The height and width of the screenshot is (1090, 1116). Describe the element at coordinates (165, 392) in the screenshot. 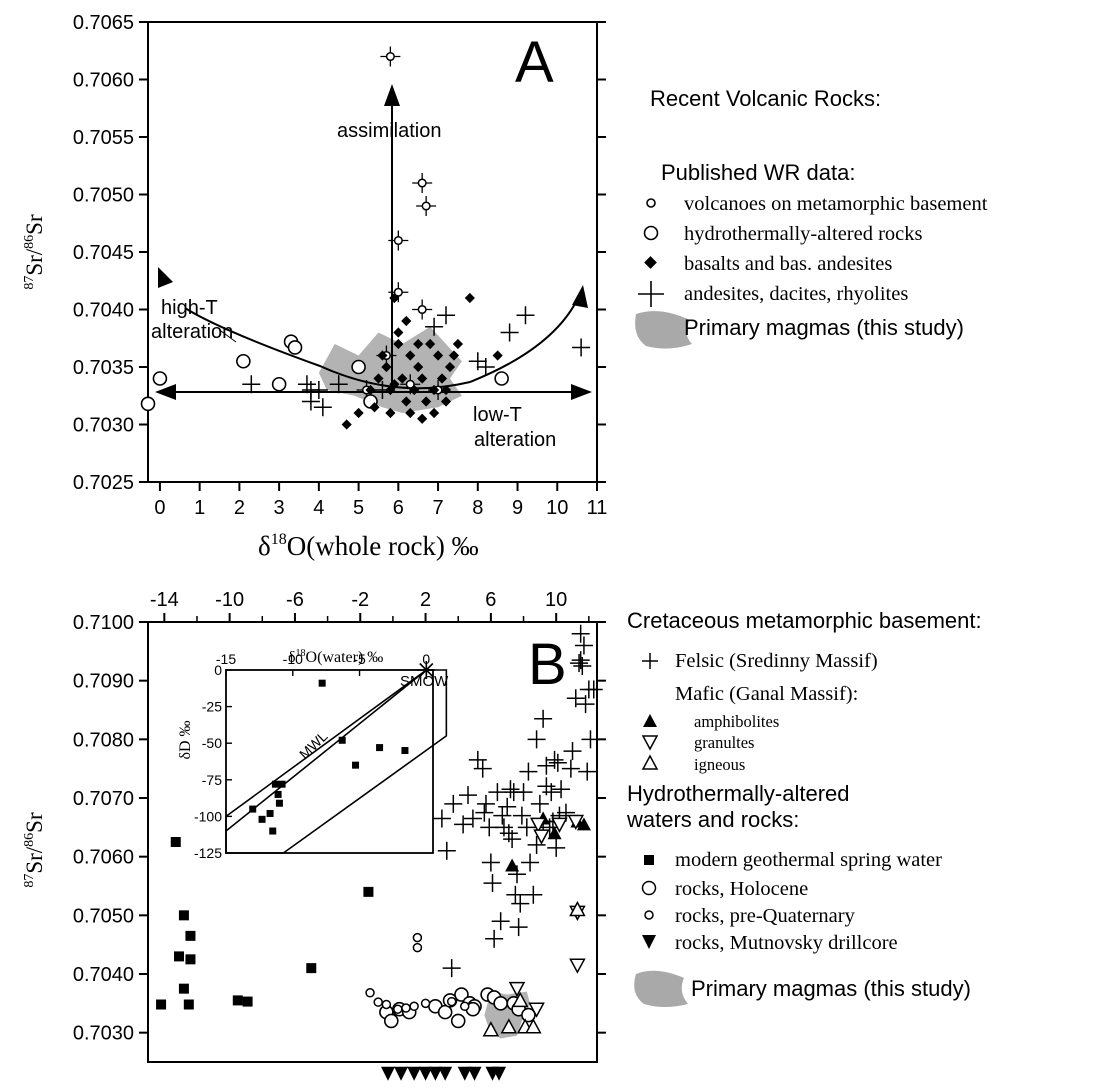

I see `a-arrowhead-left` at that location.